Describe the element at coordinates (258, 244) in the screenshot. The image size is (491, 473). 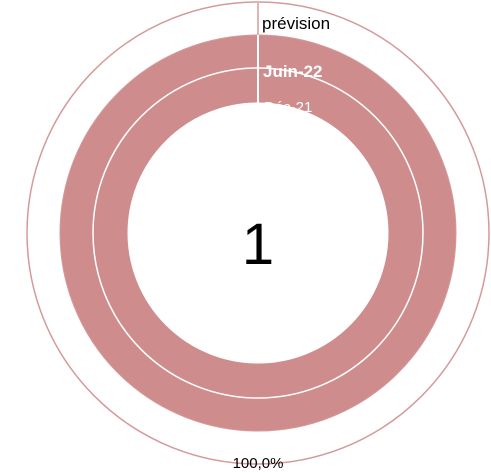
I see `center-value: 1` at that location.